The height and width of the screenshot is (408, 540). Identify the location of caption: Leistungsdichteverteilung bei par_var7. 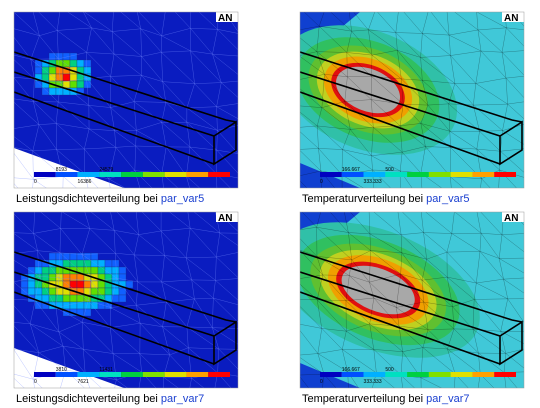
(110, 399).